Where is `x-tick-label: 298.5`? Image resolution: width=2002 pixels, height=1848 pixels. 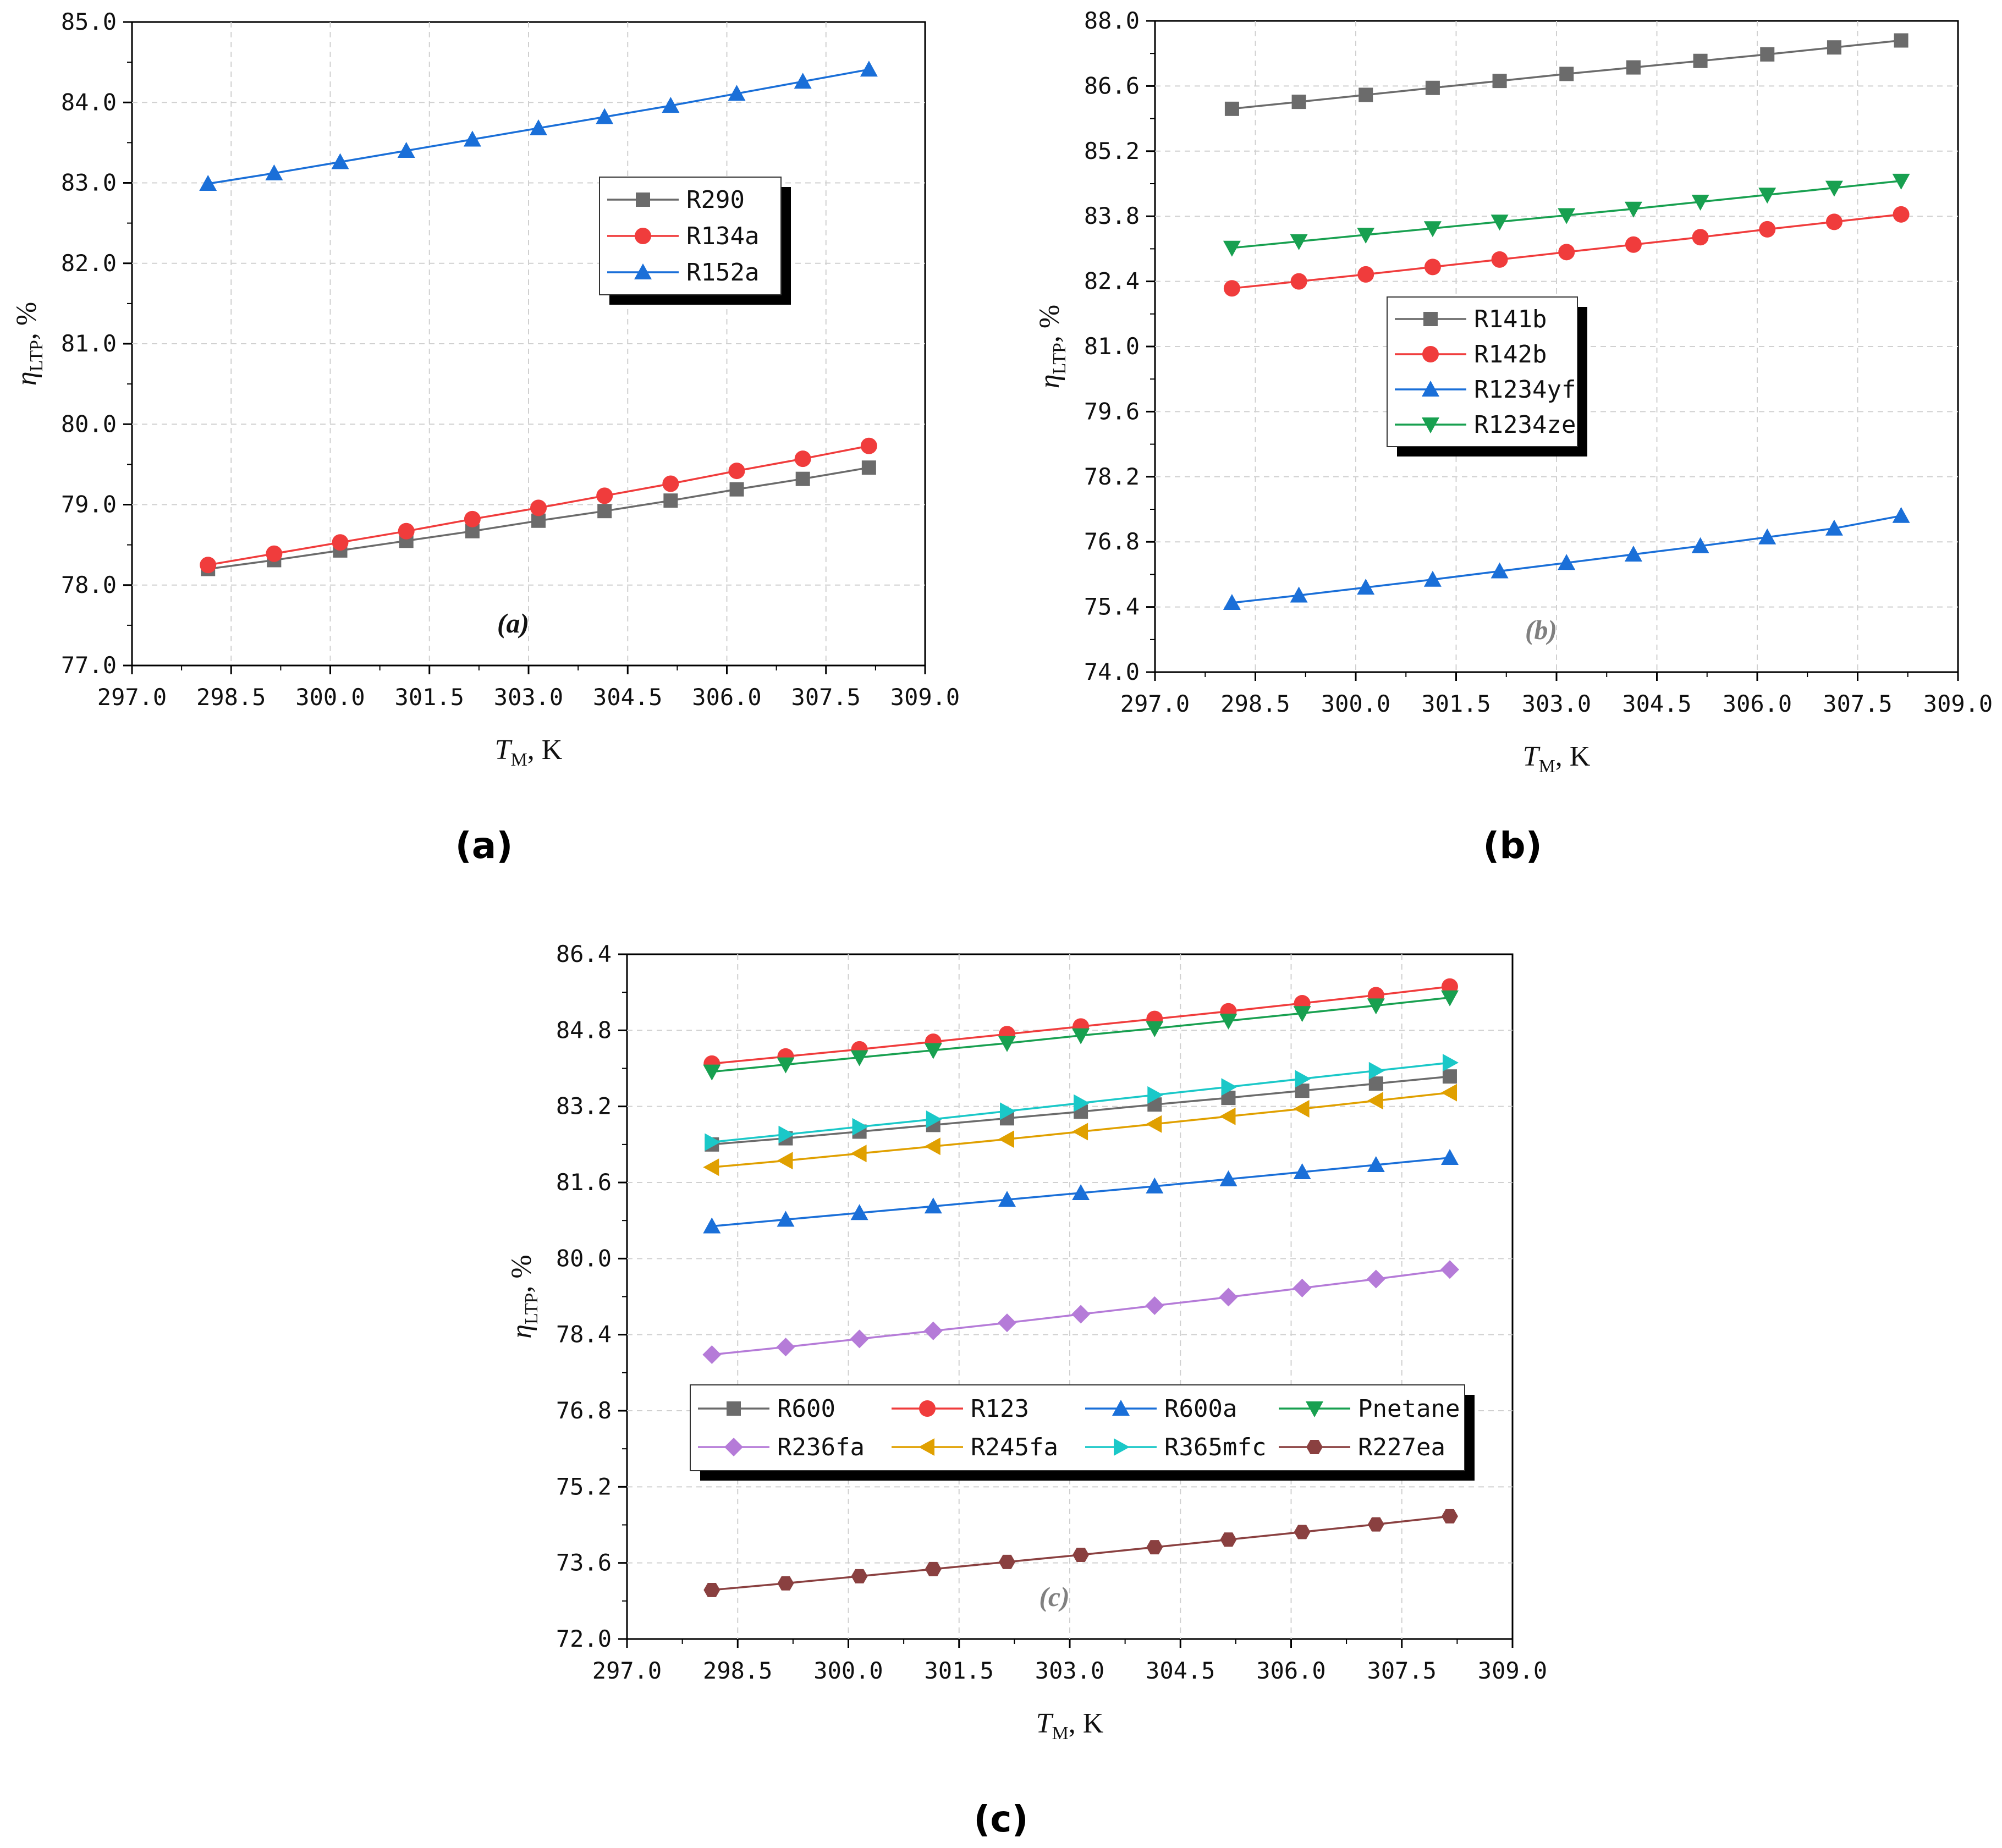 x-tick-label: 298.5 is located at coordinates (737, 1670).